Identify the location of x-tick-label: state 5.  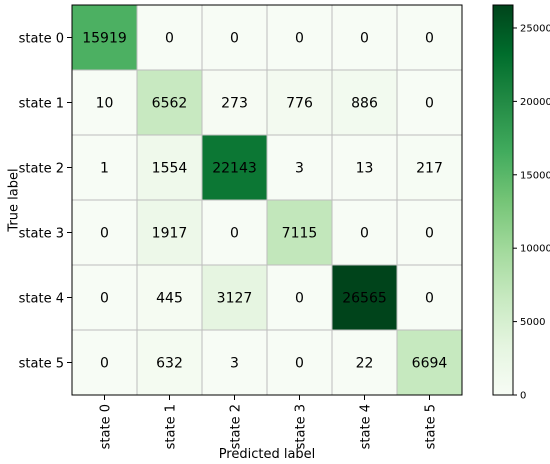
(431, 426).